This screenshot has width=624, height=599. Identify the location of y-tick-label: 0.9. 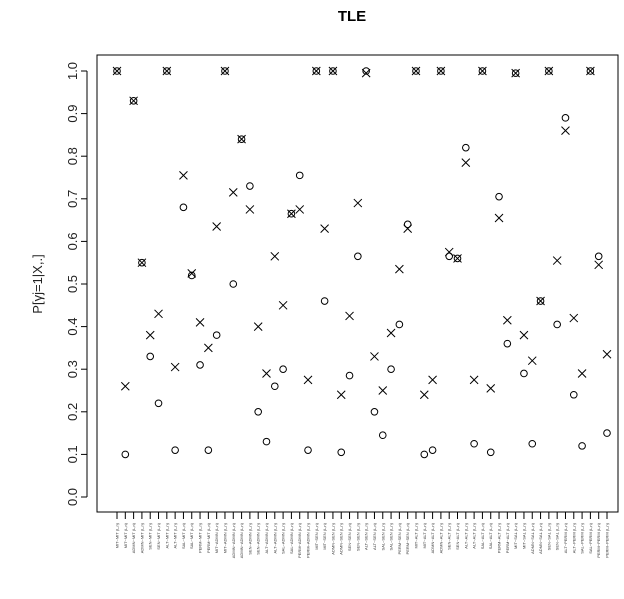
(72, 114).